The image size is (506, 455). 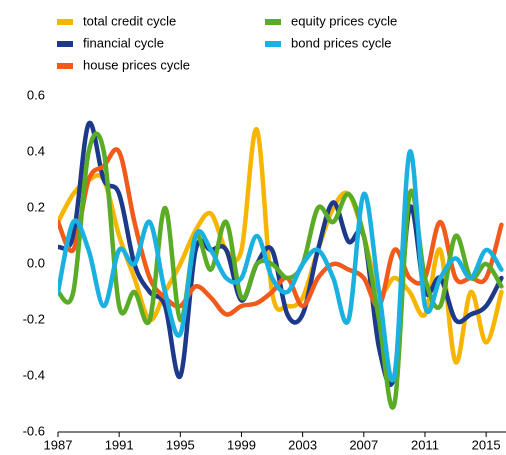 I want to click on x-tick-label: 2015, so click(x=486, y=444).